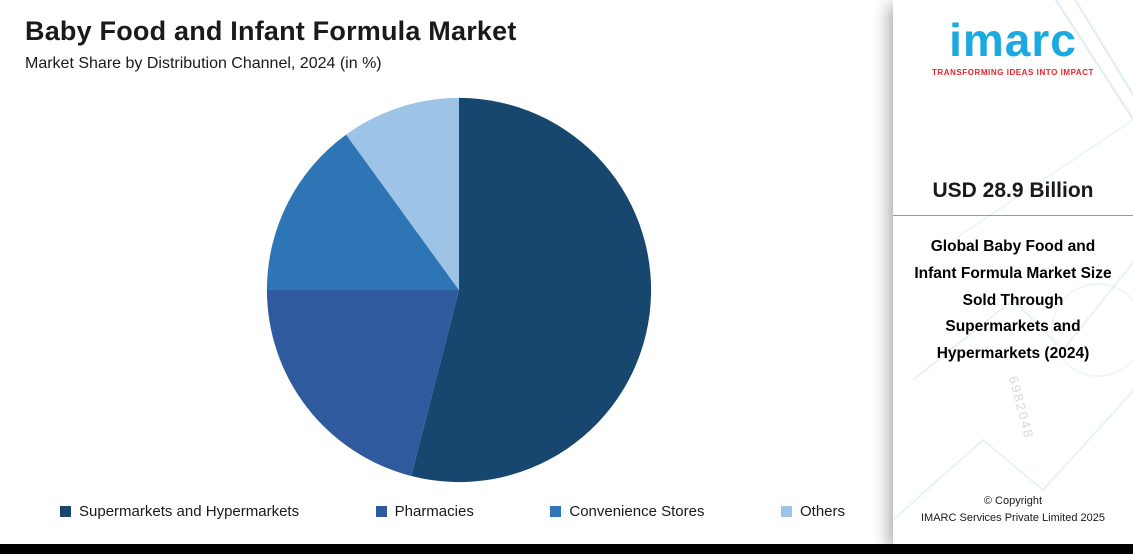 This screenshot has width=1133, height=554. What do you see at coordinates (822, 511) in the screenshot?
I see `legend-label: Others` at bounding box center [822, 511].